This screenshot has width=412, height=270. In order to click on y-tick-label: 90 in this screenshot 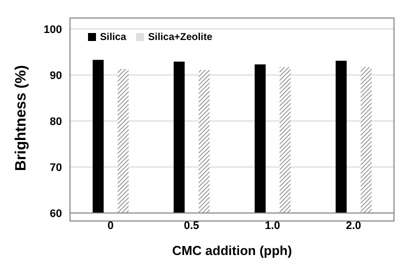, I will do `click(56, 76)`.